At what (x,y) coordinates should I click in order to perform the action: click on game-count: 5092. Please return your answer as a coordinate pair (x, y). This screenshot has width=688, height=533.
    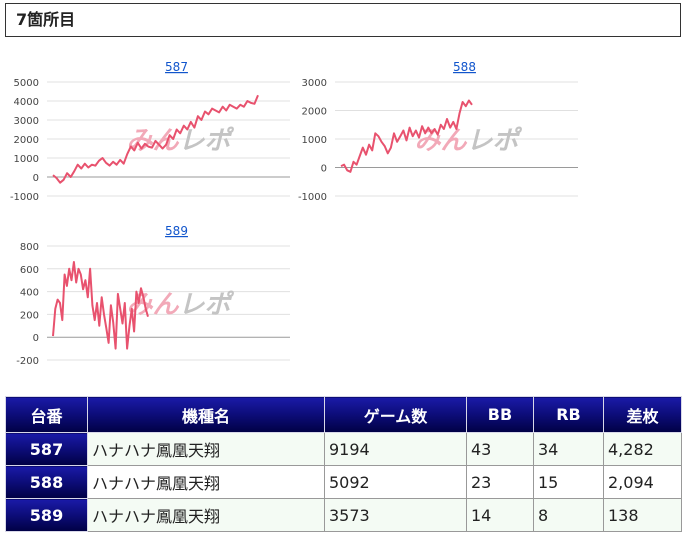
    Looking at the image, I should click on (395, 482).